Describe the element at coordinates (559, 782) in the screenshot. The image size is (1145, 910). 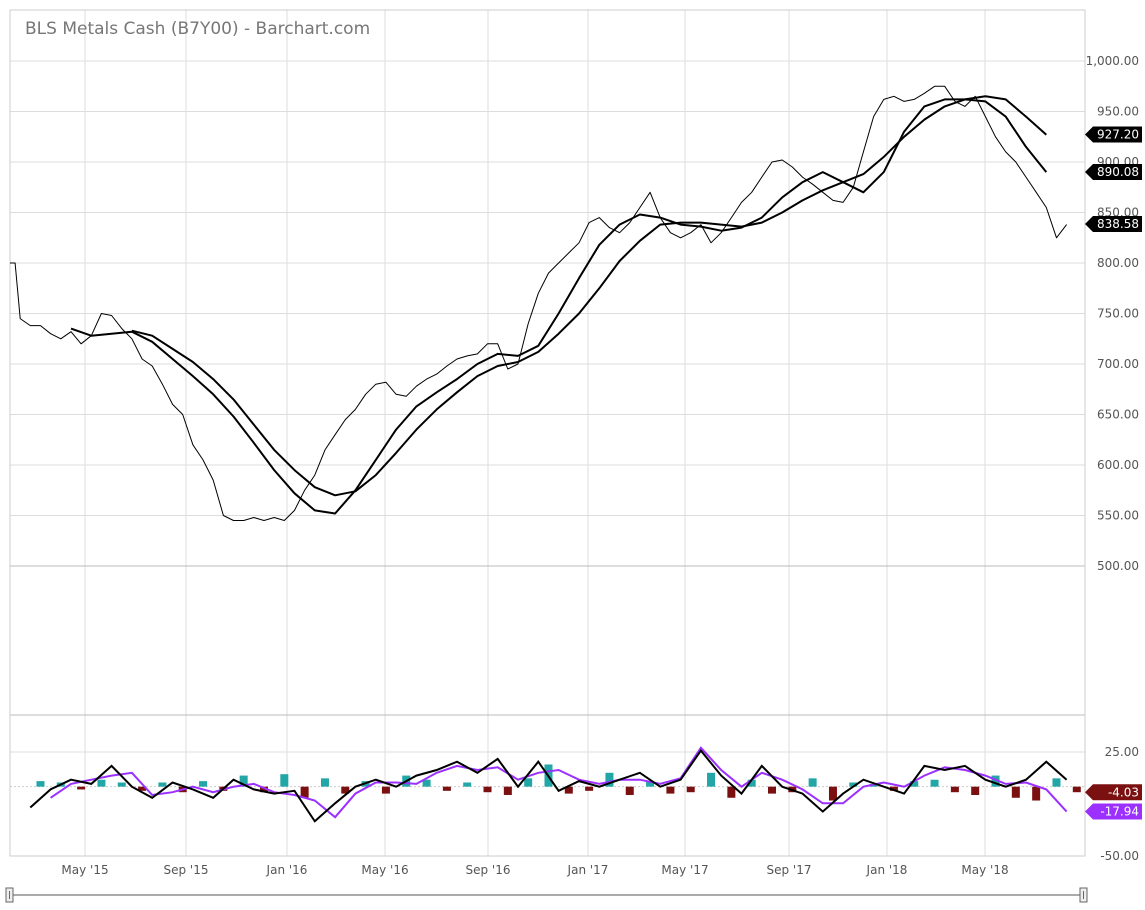
I see `osc-line-signal` at that location.